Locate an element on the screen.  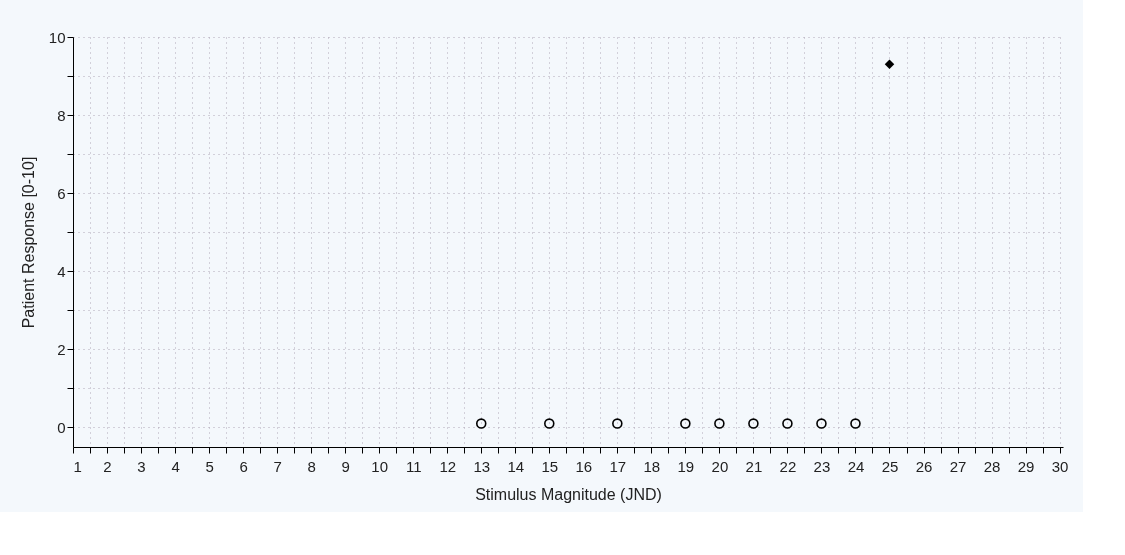
x-tick-label: 16 is located at coordinates (584, 466).